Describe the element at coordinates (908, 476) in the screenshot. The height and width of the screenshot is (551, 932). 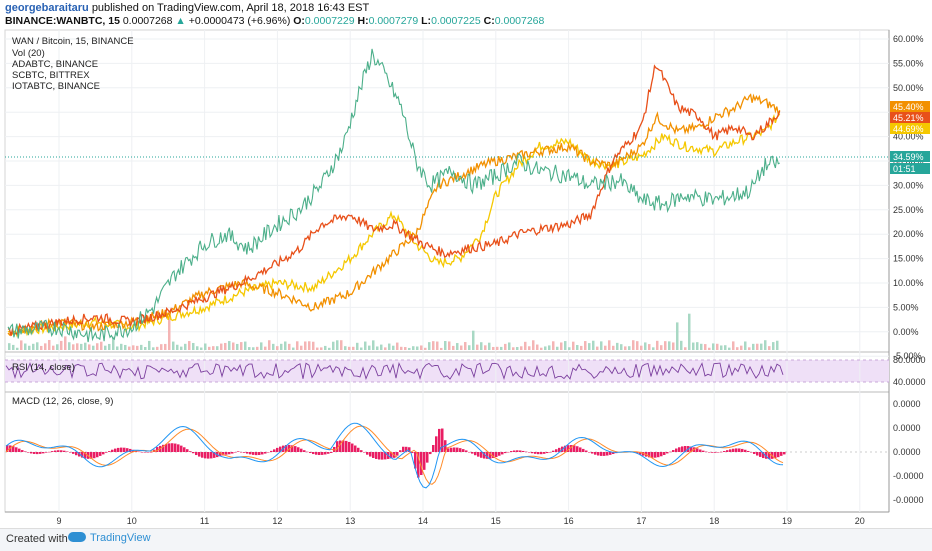
I see `macd-tick-label: -0.0000` at that location.